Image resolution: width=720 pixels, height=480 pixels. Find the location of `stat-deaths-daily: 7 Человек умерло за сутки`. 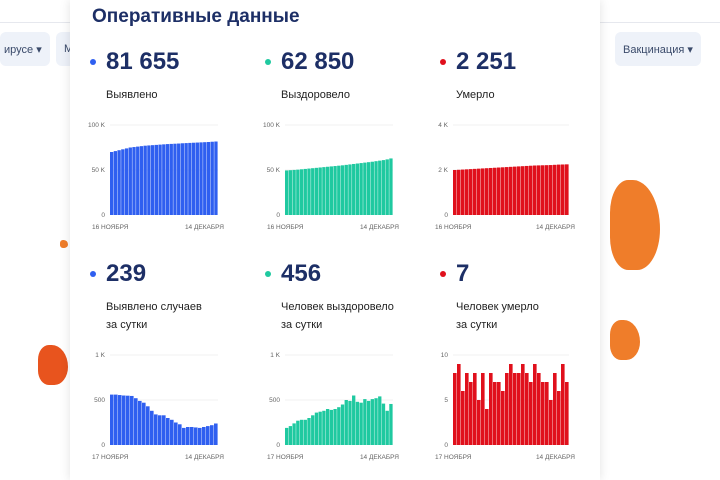

stat-deaths-daily: 7 Человек умерло за сутки is located at coordinates (525, 297).